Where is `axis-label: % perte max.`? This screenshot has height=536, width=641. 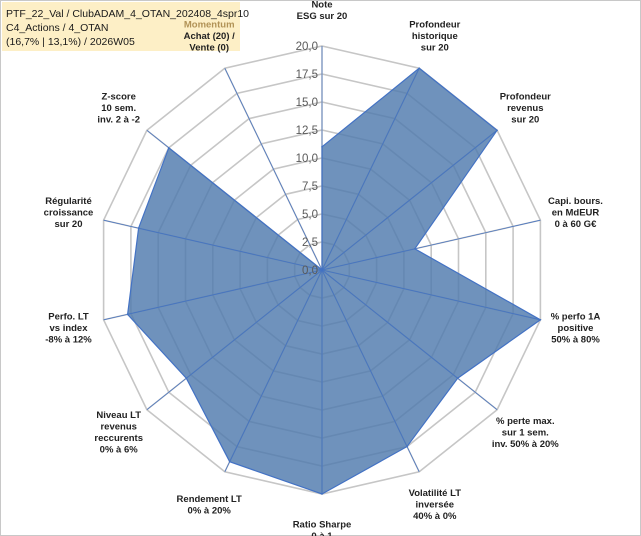
axis-label: % perte max. is located at coordinates (525, 421).